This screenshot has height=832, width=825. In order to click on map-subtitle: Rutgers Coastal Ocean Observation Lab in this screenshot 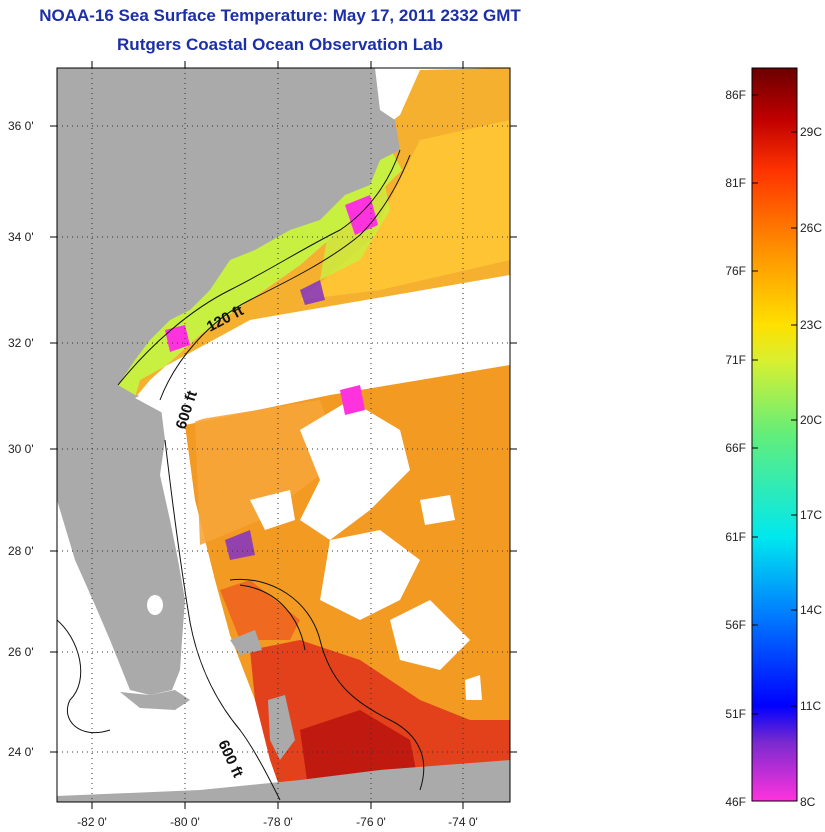, I will do `click(280, 44)`.